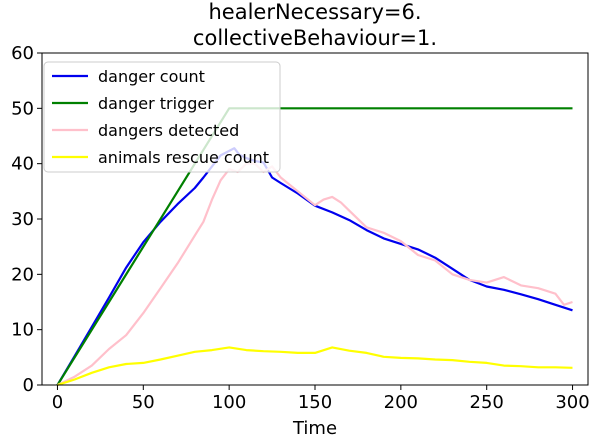  I want to click on legend-box, so click(162, 117).